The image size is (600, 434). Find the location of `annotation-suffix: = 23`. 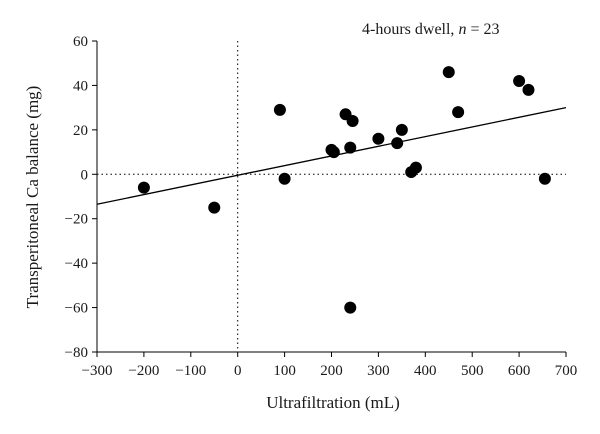

annotation-suffix: = 23 is located at coordinates (482, 29).